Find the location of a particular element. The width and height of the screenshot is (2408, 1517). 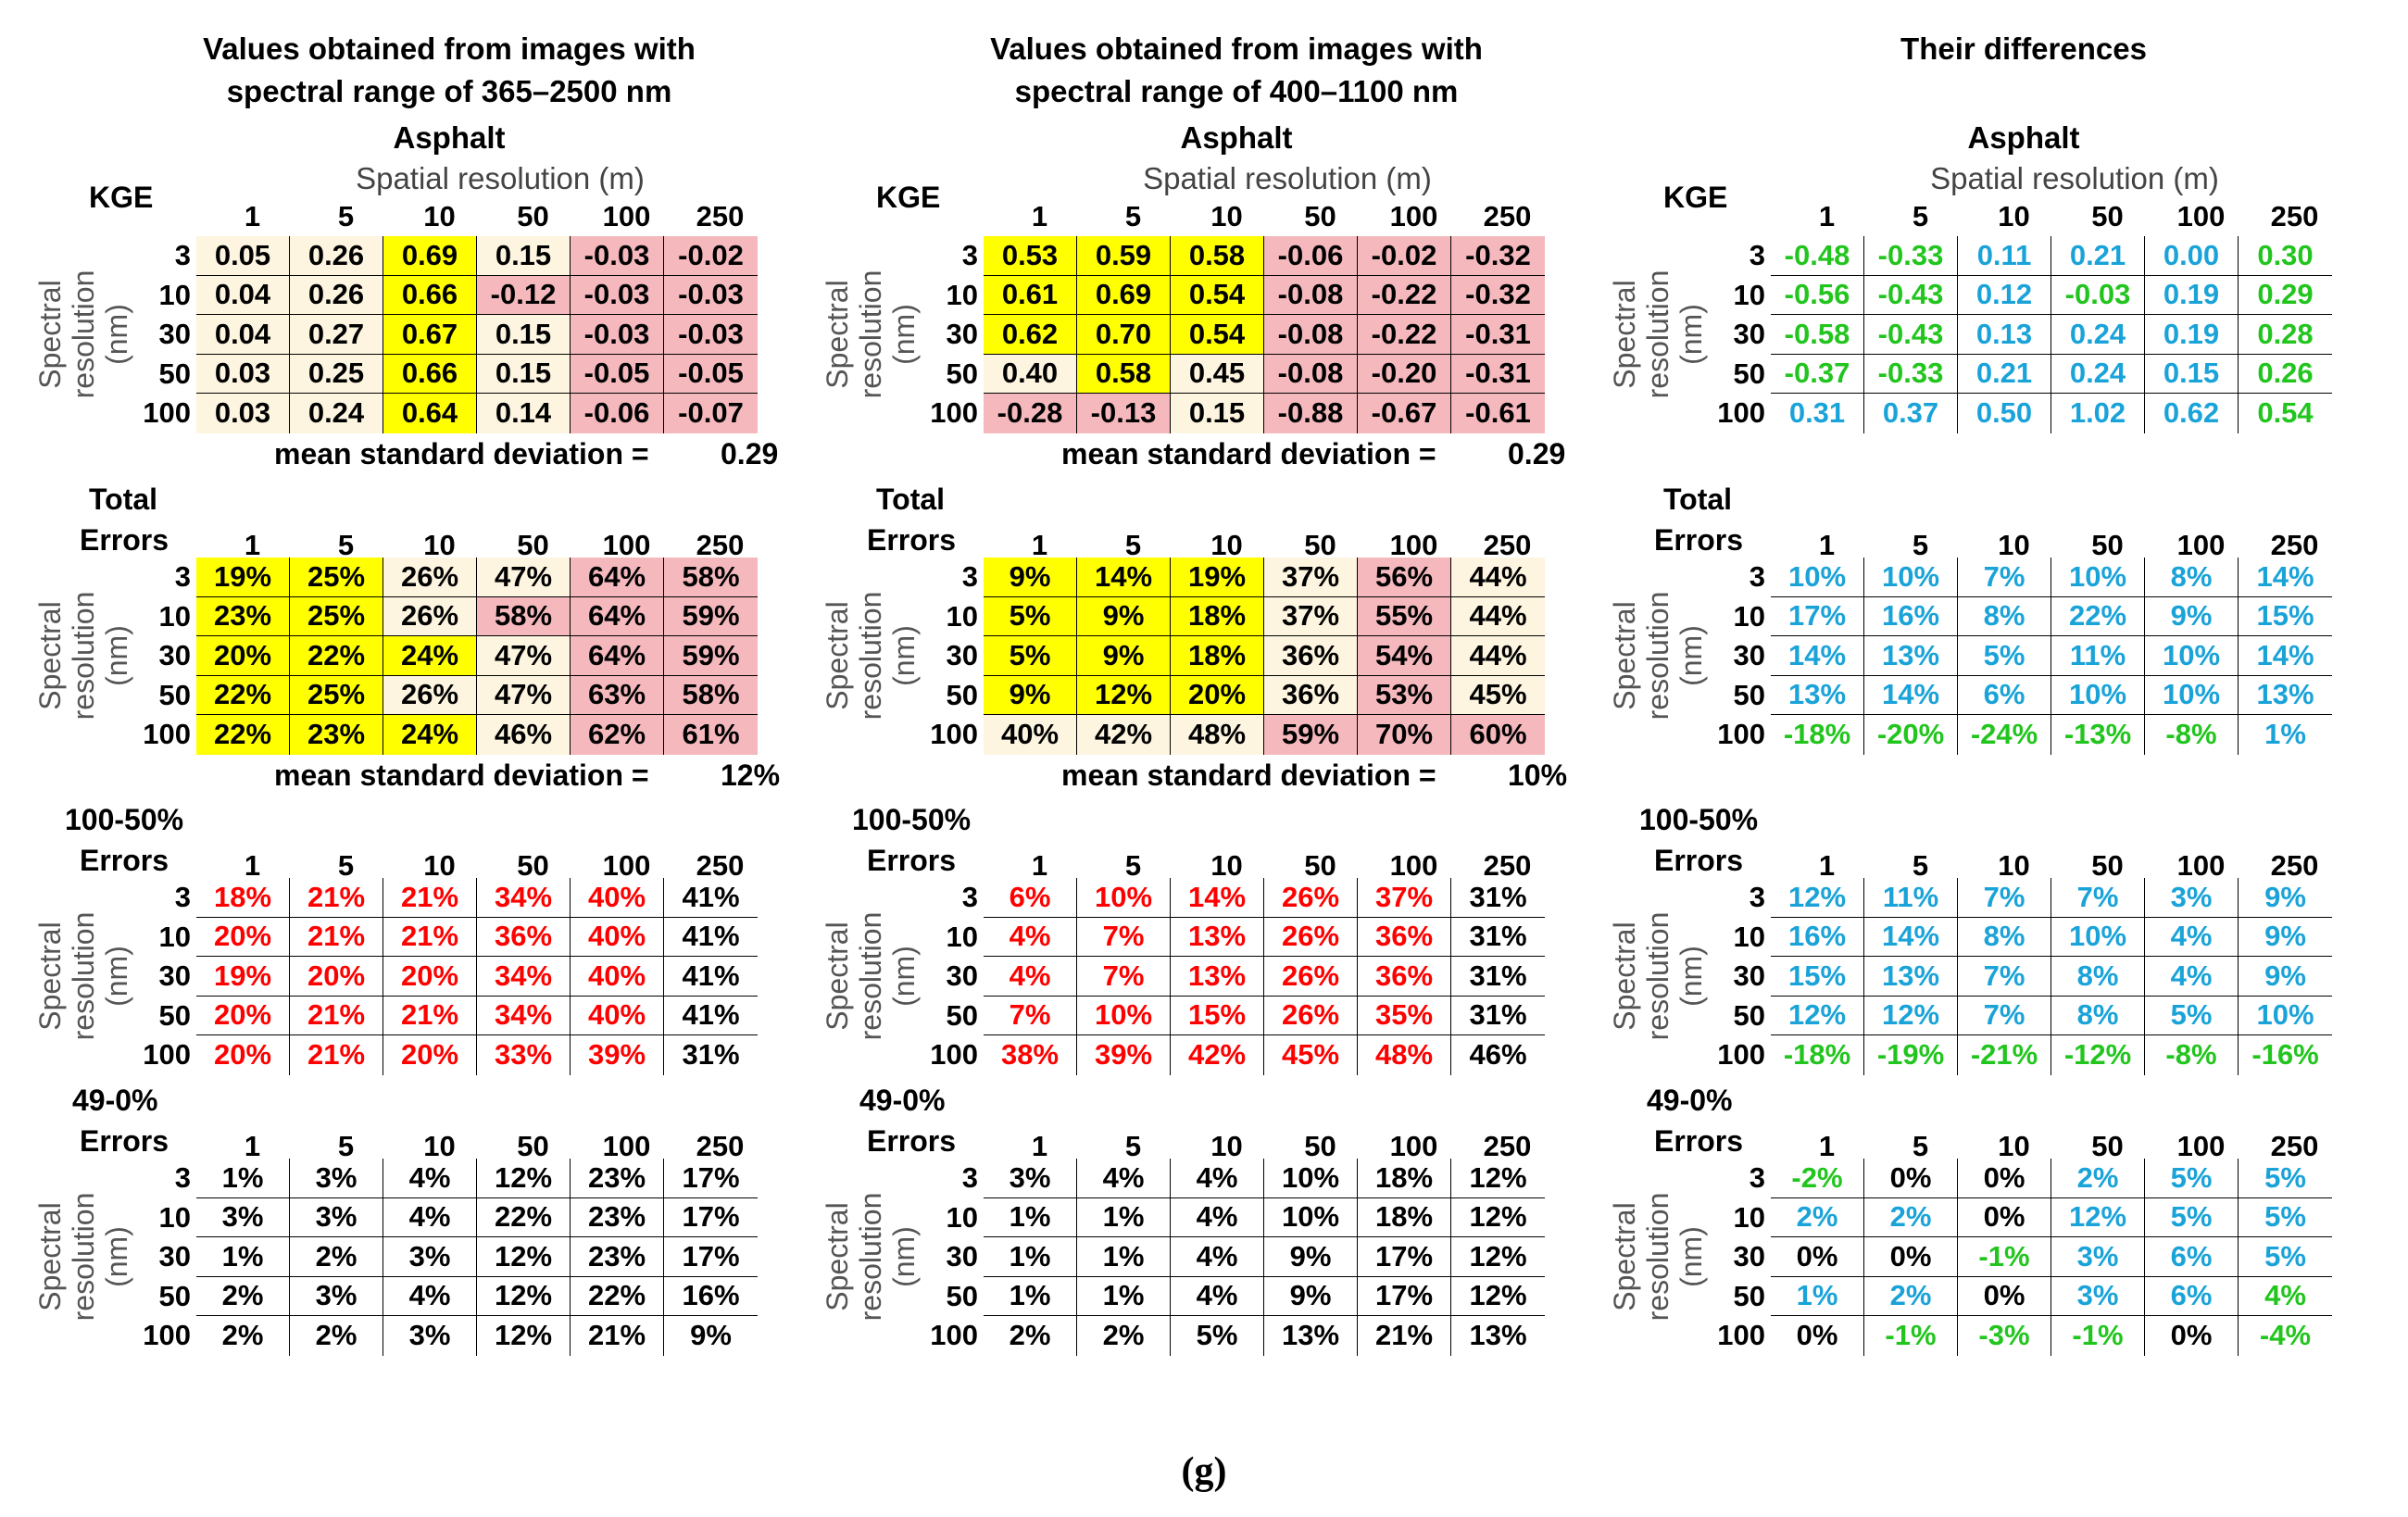

table-cell: 0.27 is located at coordinates (336, 335).